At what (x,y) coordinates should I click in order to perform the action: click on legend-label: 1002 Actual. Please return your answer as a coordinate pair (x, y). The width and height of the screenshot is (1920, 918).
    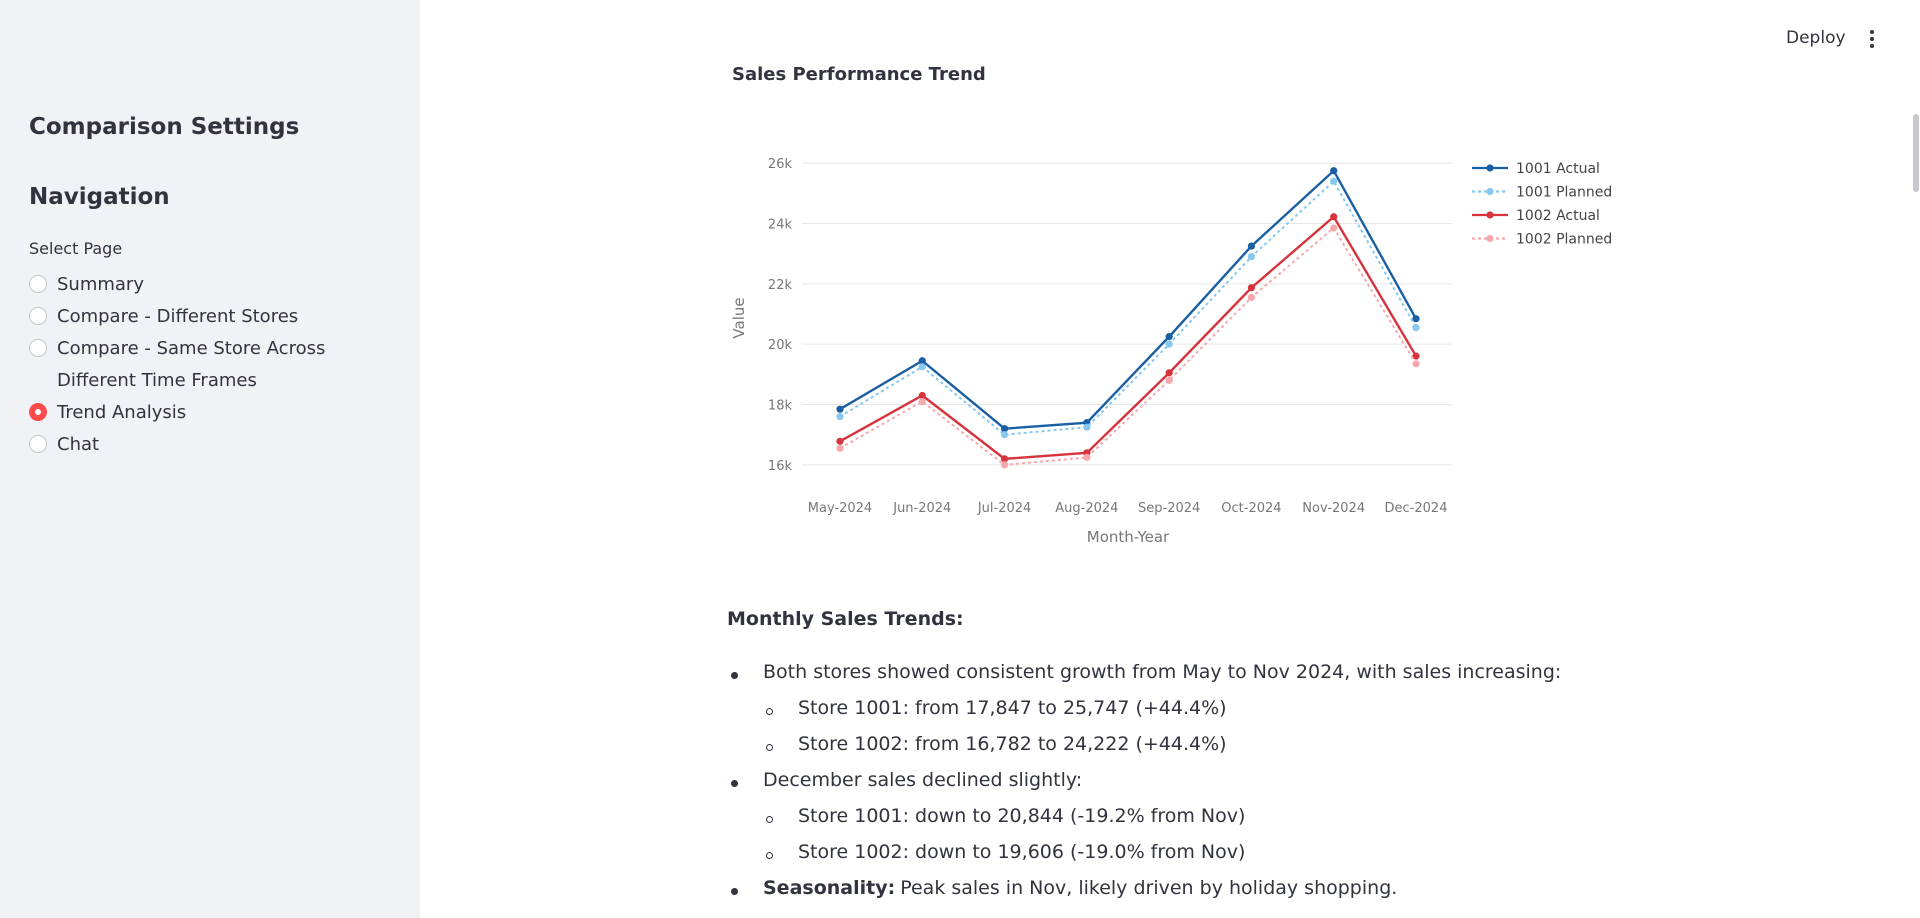
    Looking at the image, I should click on (1558, 216).